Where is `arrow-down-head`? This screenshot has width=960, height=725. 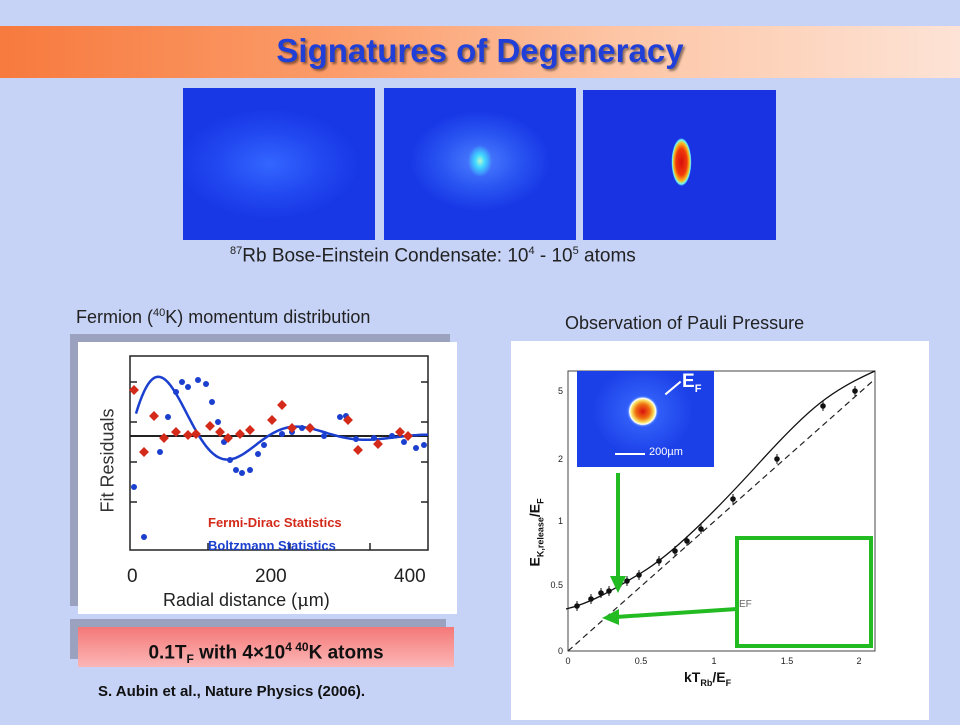
arrow-down-head is located at coordinates (618, 584).